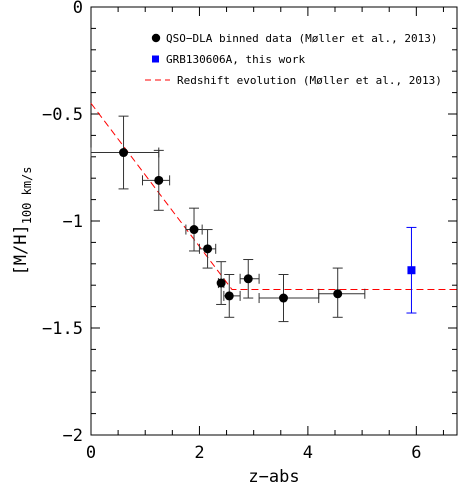  Describe the element at coordinates (73, 436) in the screenshot. I see `y-tick-label: −2` at that location.